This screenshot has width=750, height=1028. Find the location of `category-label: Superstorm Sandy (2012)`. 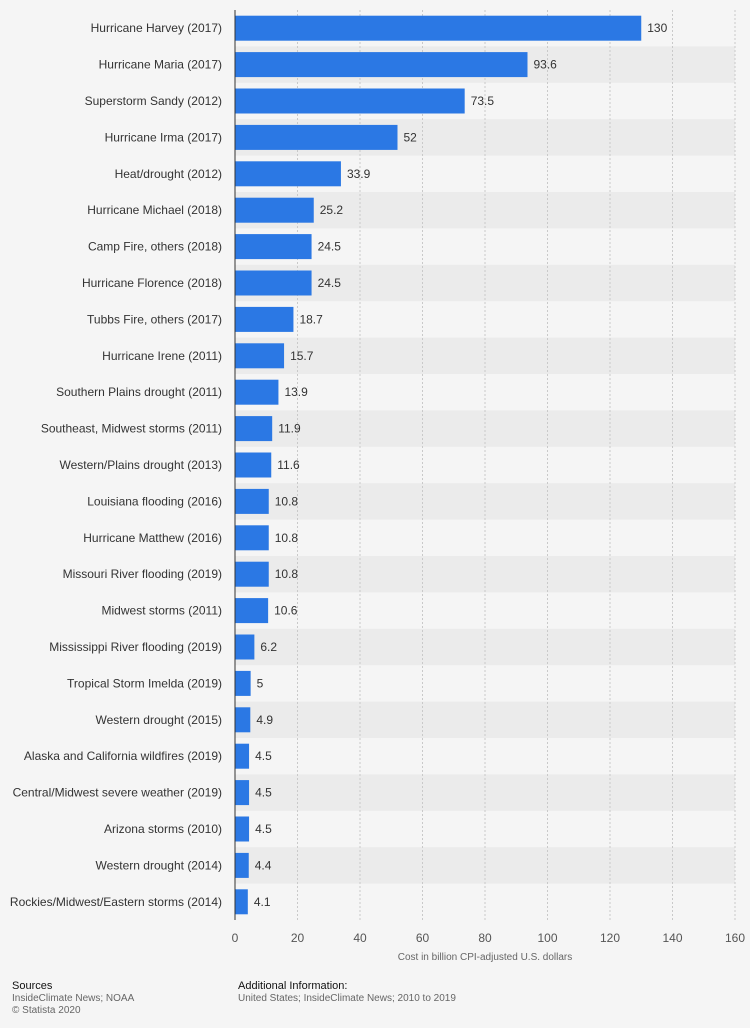

category-label: Superstorm Sandy (2012) is located at coordinates (153, 101).